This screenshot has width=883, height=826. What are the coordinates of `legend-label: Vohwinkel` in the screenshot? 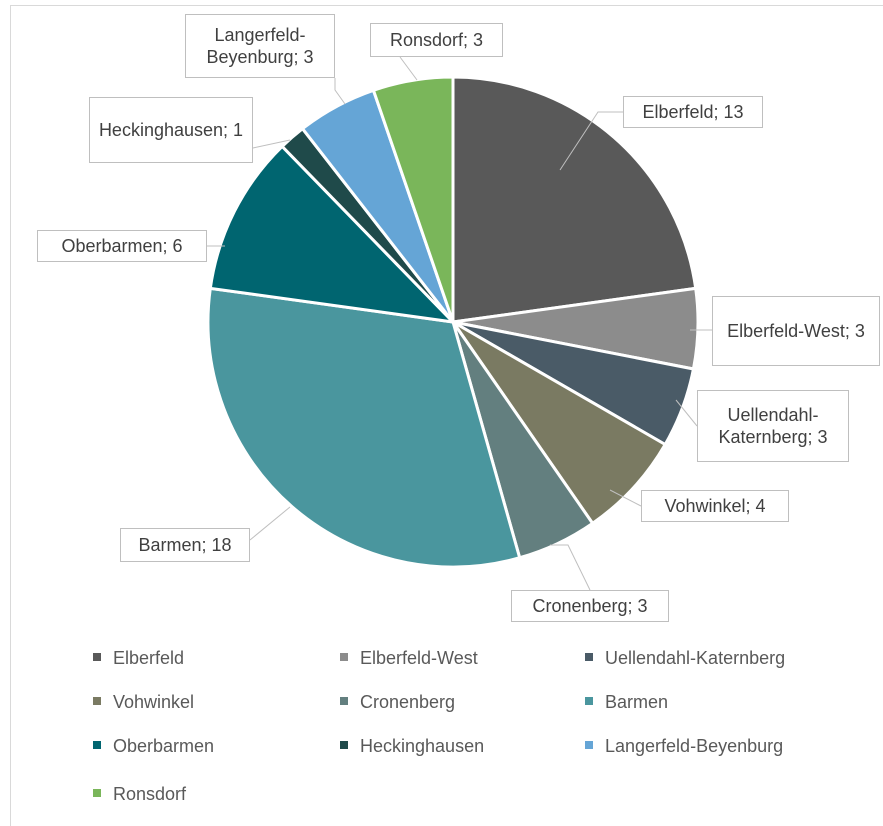 It's located at (154, 702).